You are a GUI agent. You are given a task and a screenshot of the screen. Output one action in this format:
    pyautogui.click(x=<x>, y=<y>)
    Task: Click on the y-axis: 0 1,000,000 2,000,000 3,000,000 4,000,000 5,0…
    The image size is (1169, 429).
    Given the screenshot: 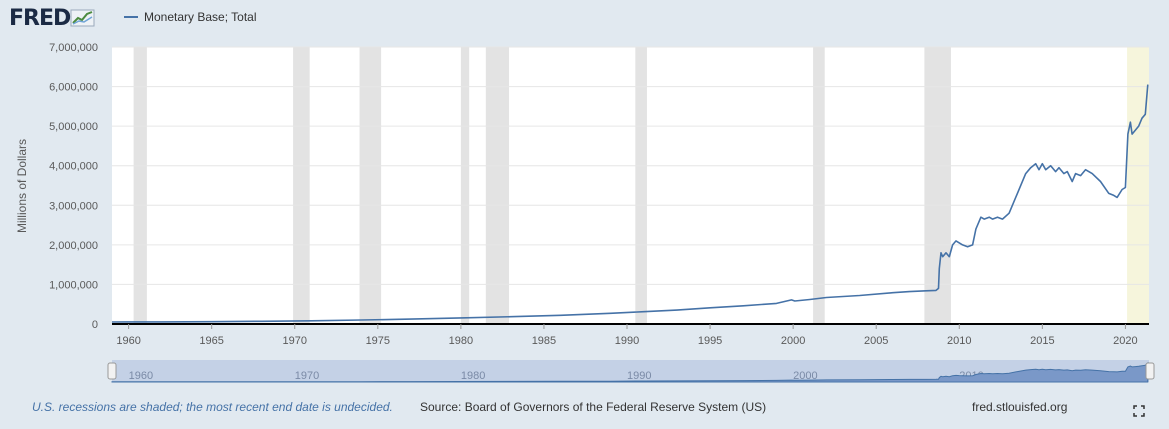 What is the action you would take?
    pyautogui.click(x=73, y=186)
    